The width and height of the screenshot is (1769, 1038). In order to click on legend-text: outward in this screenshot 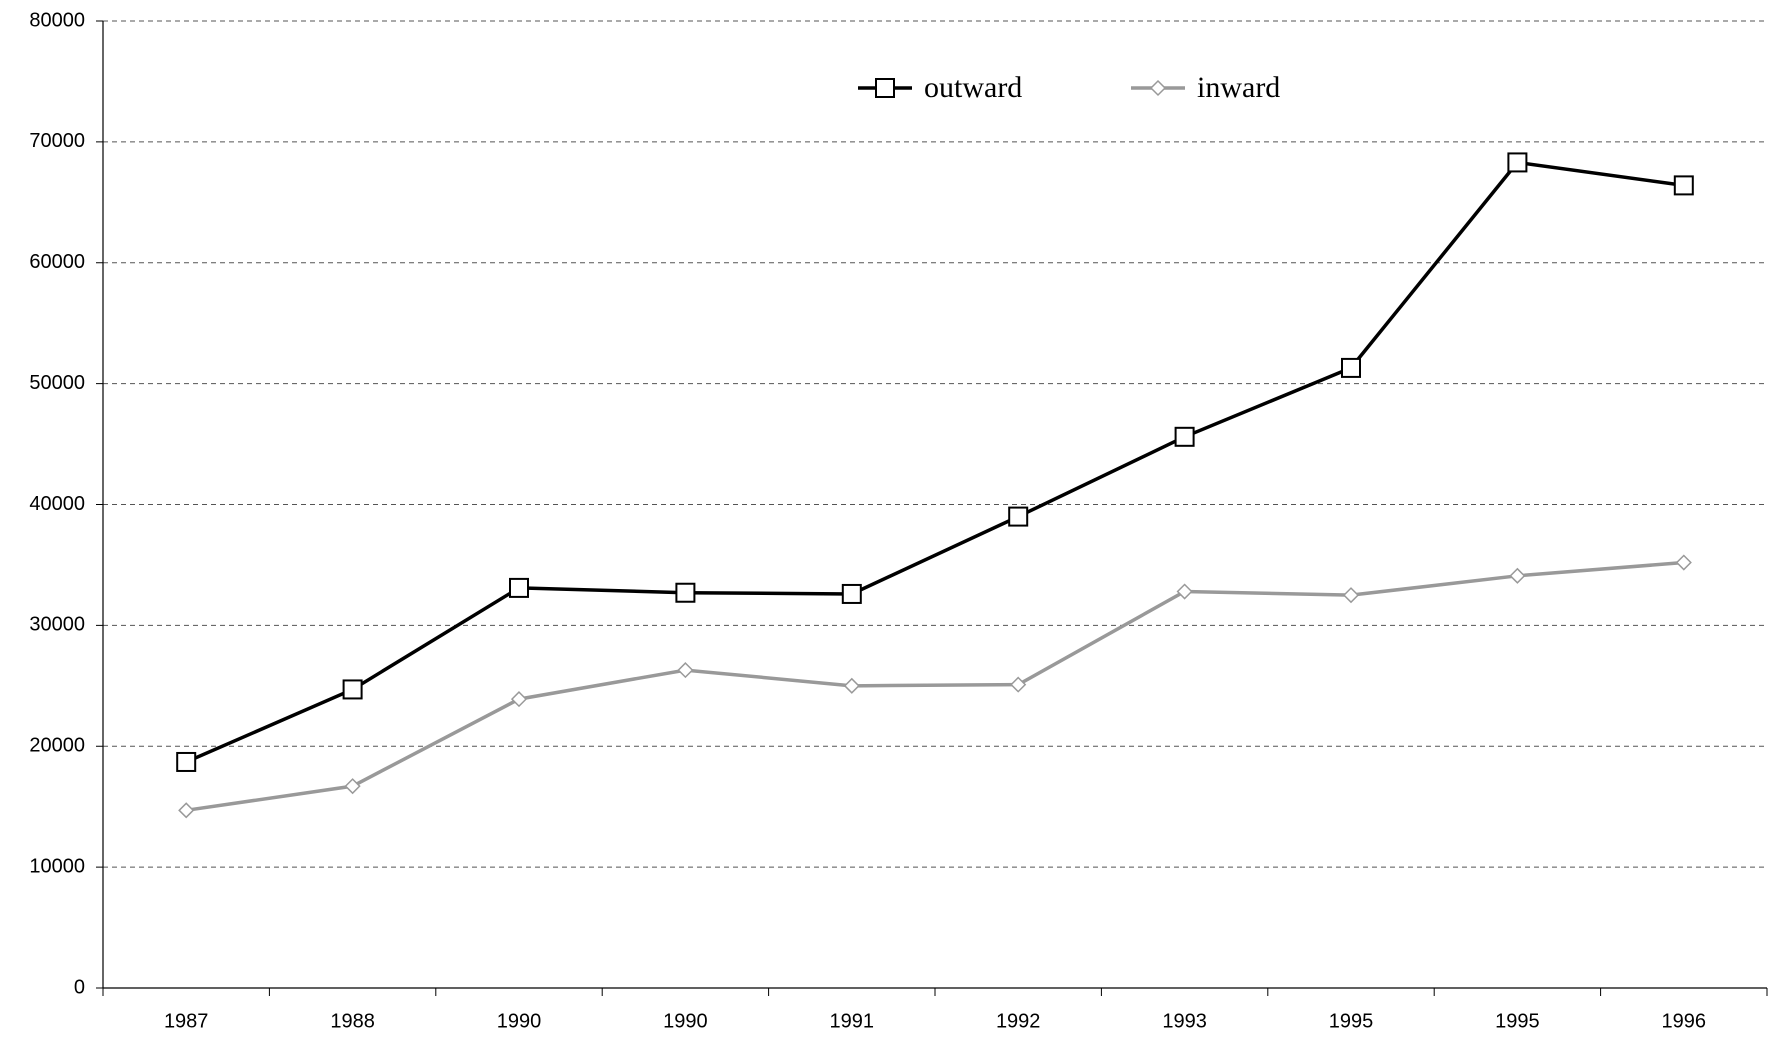, I will do `click(973, 87)`.